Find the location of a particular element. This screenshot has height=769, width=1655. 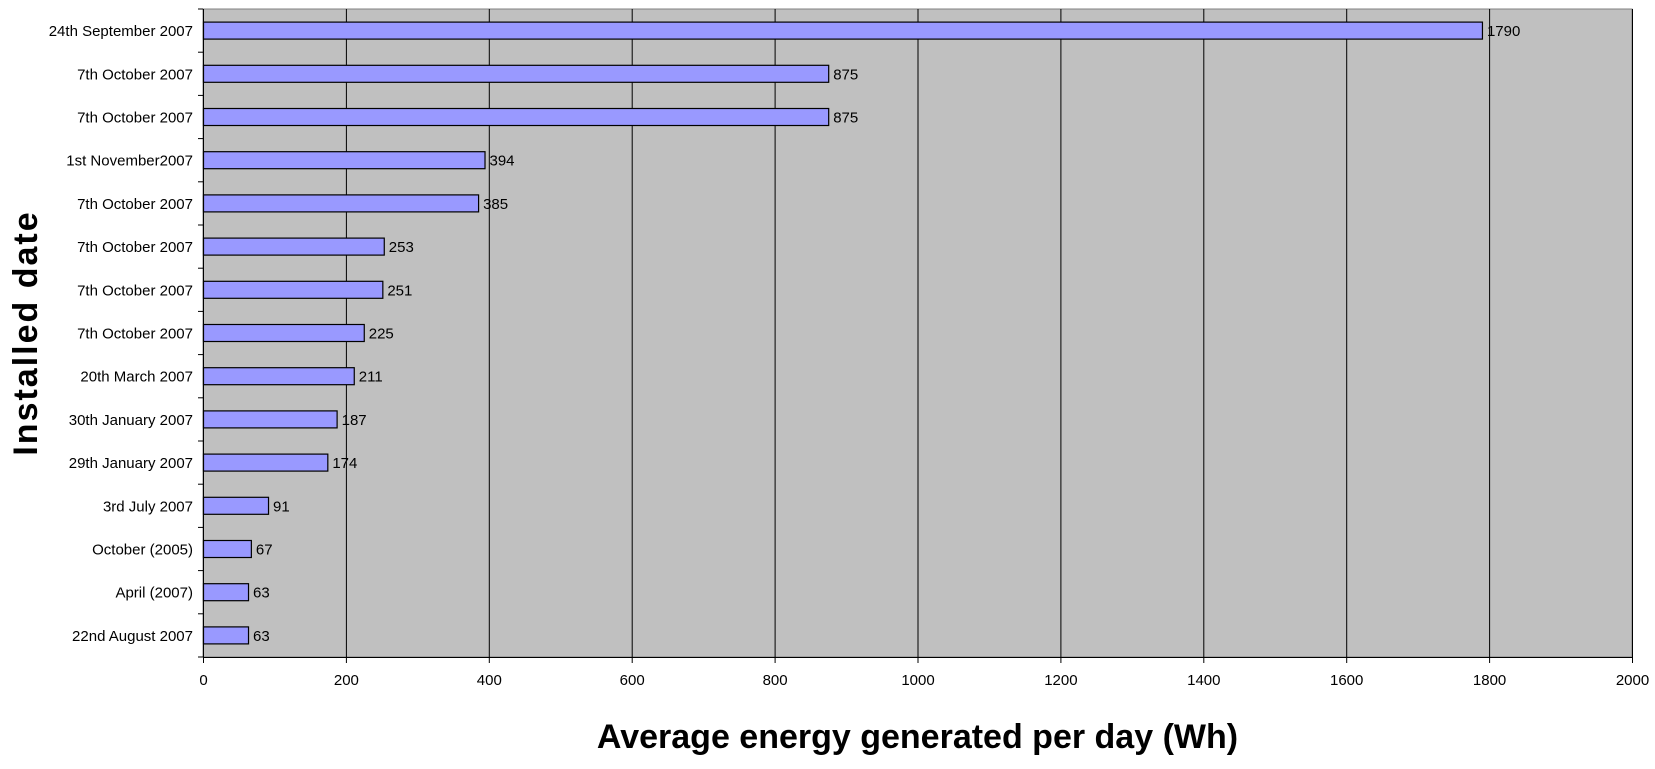

x-tick-label: 1000 is located at coordinates (917, 680).